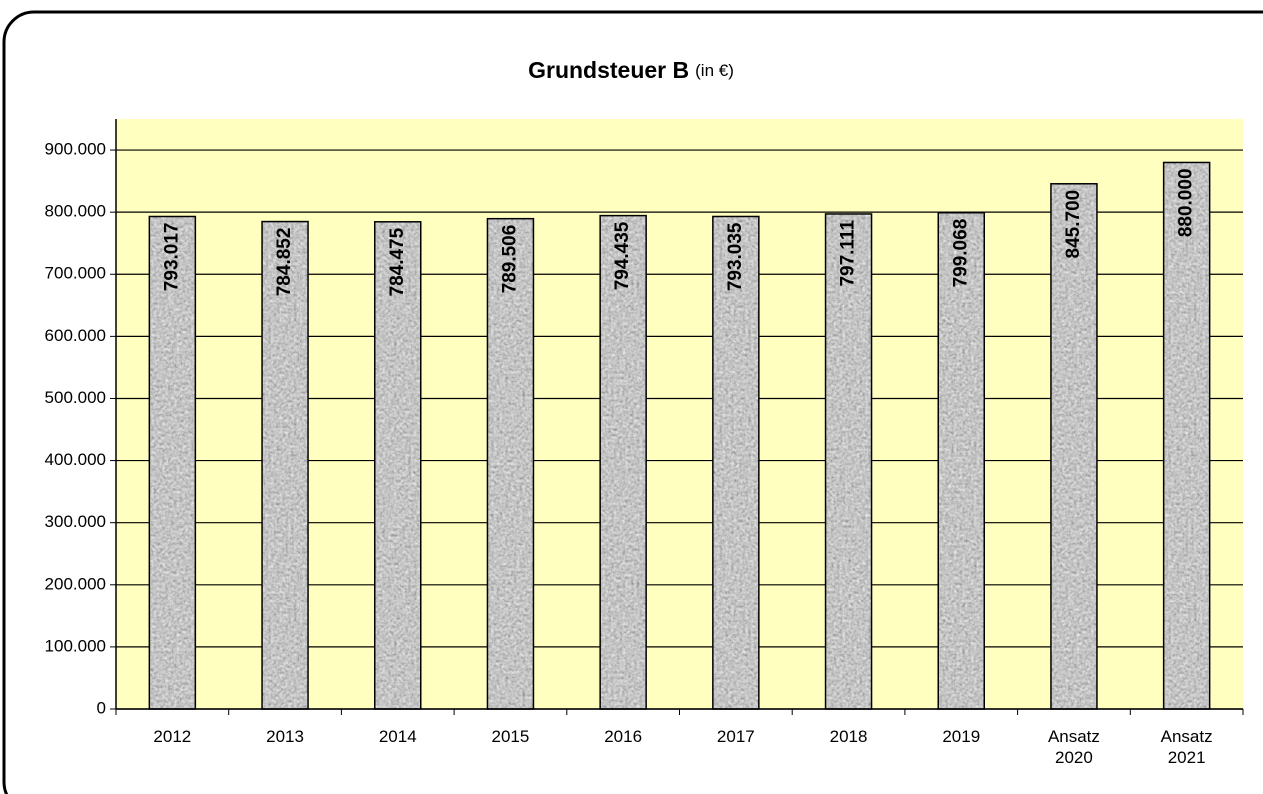 The height and width of the screenshot is (794, 1263). I want to click on x-tick-label: Ansatz 2021, so click(1186, 747).